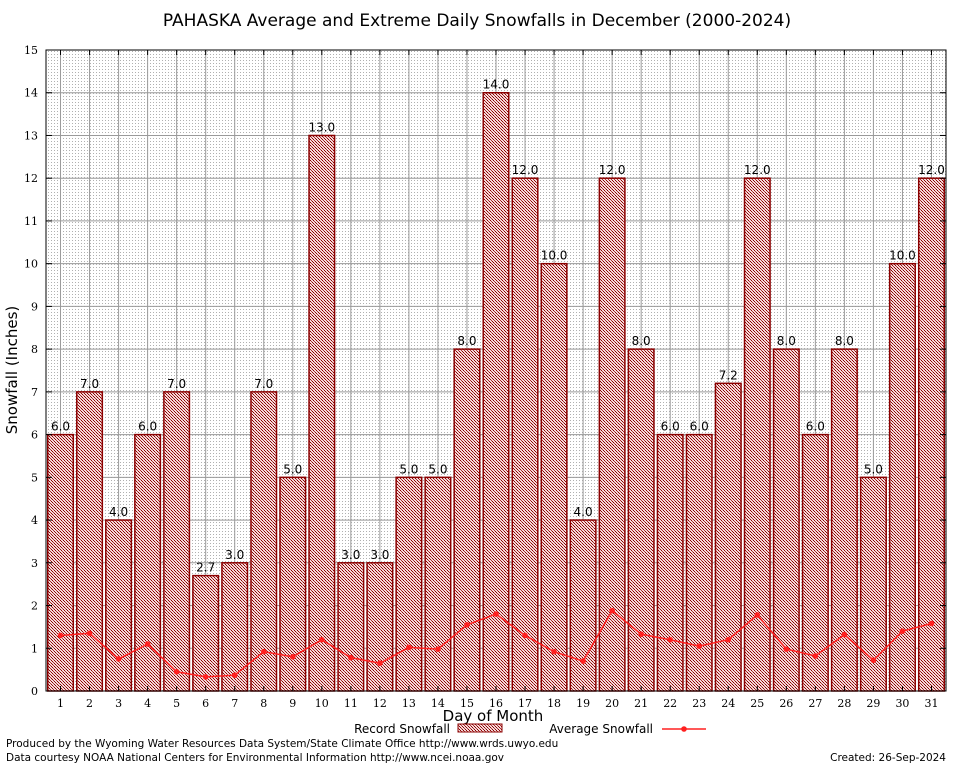 The image size is (954, 768). What do you see at coordinates (31, 221) in the screenshot?
I see `y-tick-label: 11` at bounding box center [31, 221].